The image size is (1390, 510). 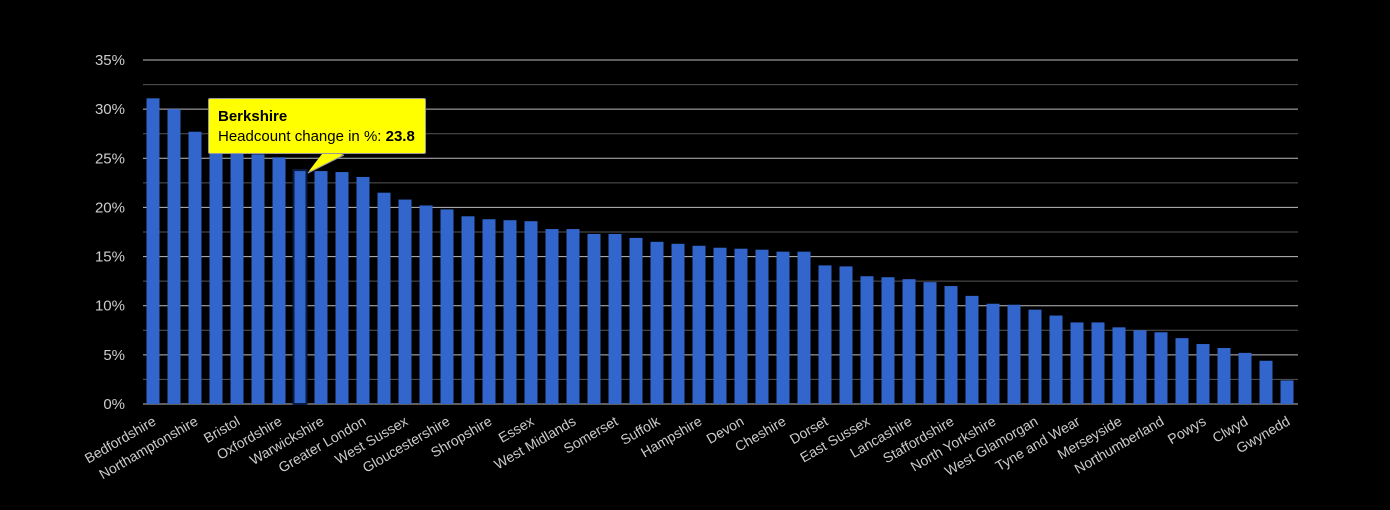 What do you see at coordinates (867, 340) in the screenshot?
I see `bar-east-sussex` at bounding box center [867, 340].